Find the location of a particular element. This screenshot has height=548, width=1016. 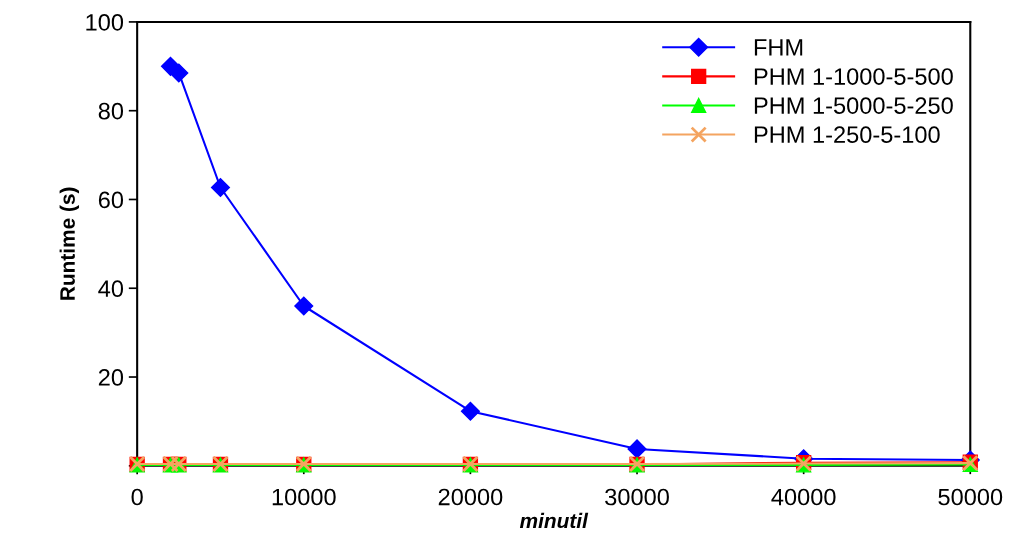

legend-label: PHM 1-1000-5-500 is located at coordinates (853, 76).